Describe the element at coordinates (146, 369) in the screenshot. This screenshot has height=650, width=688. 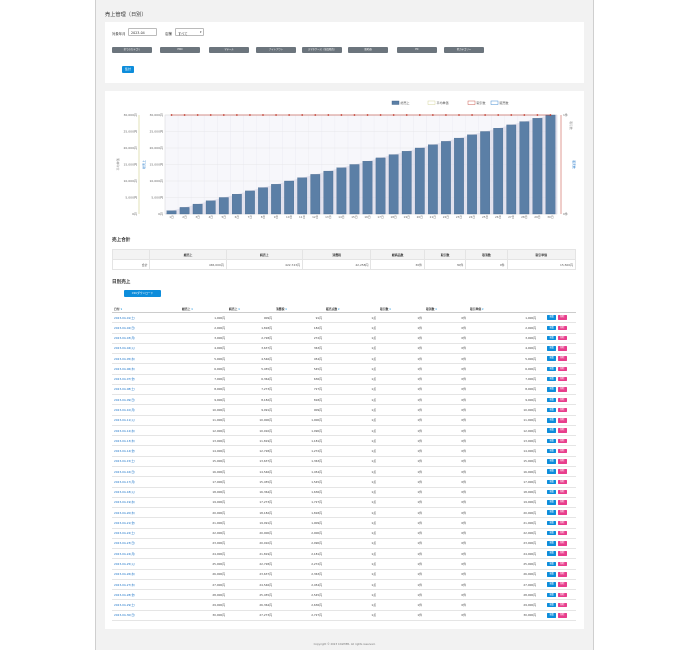
I see `date-link: 2023-04-06(木)` at that location.